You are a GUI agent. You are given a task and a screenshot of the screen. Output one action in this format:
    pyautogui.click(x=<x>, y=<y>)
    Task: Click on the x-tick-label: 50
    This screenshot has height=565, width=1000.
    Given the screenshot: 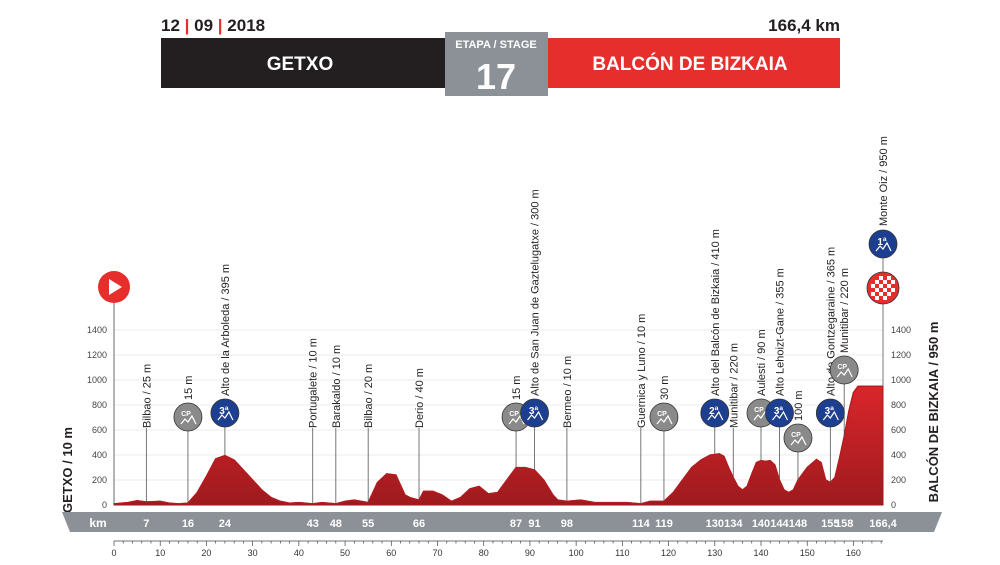 What is the action you would take?
    pyautogui.click(x=345, y=553)
    